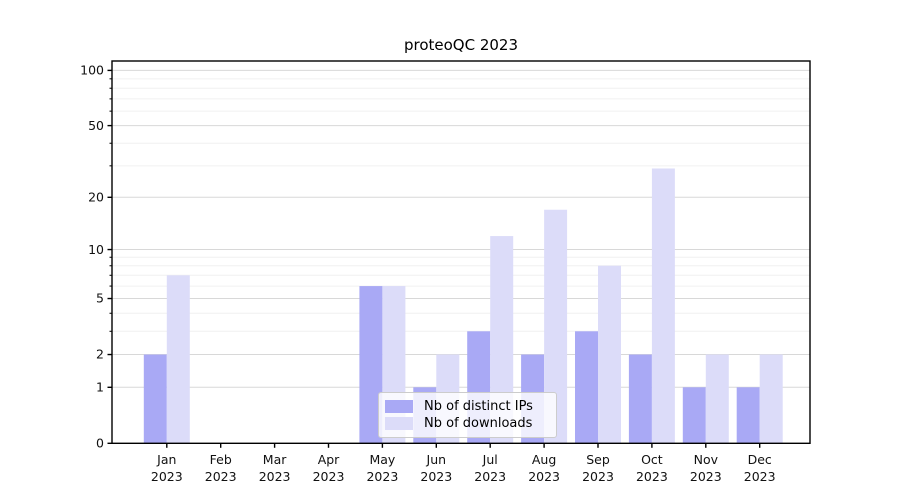 The width and height of the screenshot is (900, 500). I want to click on legend-item-downloads: Nb of downloads, so click(467, 424).